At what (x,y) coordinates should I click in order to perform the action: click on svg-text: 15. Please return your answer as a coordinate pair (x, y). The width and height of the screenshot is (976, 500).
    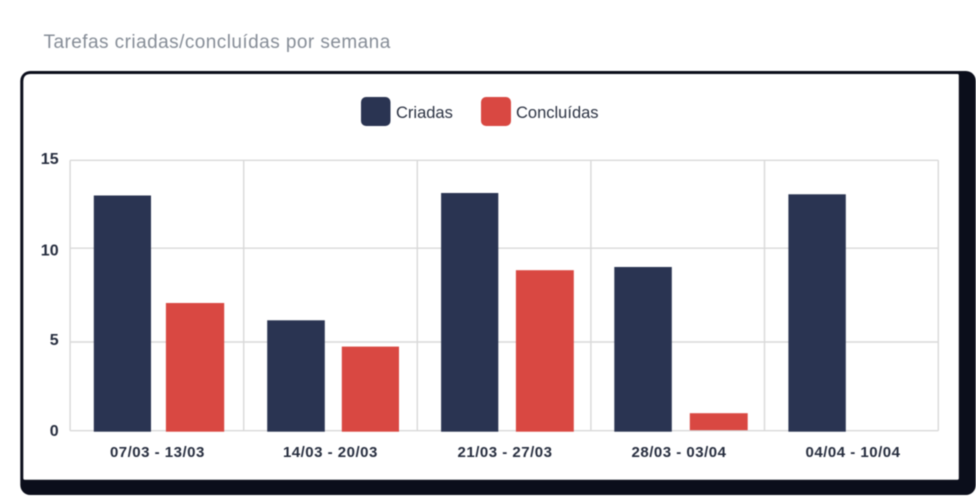
    Looking at the image, I should click on (50, 159).